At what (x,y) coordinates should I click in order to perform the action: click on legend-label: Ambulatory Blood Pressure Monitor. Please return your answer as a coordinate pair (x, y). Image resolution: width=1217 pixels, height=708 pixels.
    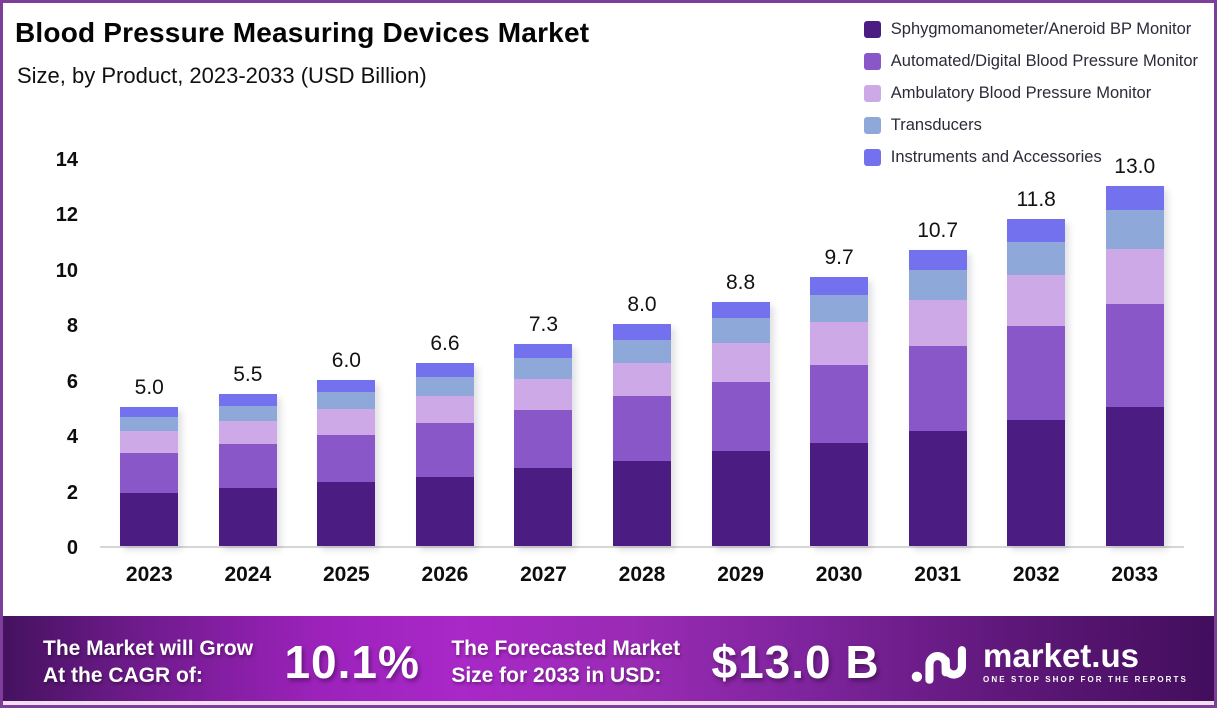
    Looking at the image, I should click on (1021, 92).